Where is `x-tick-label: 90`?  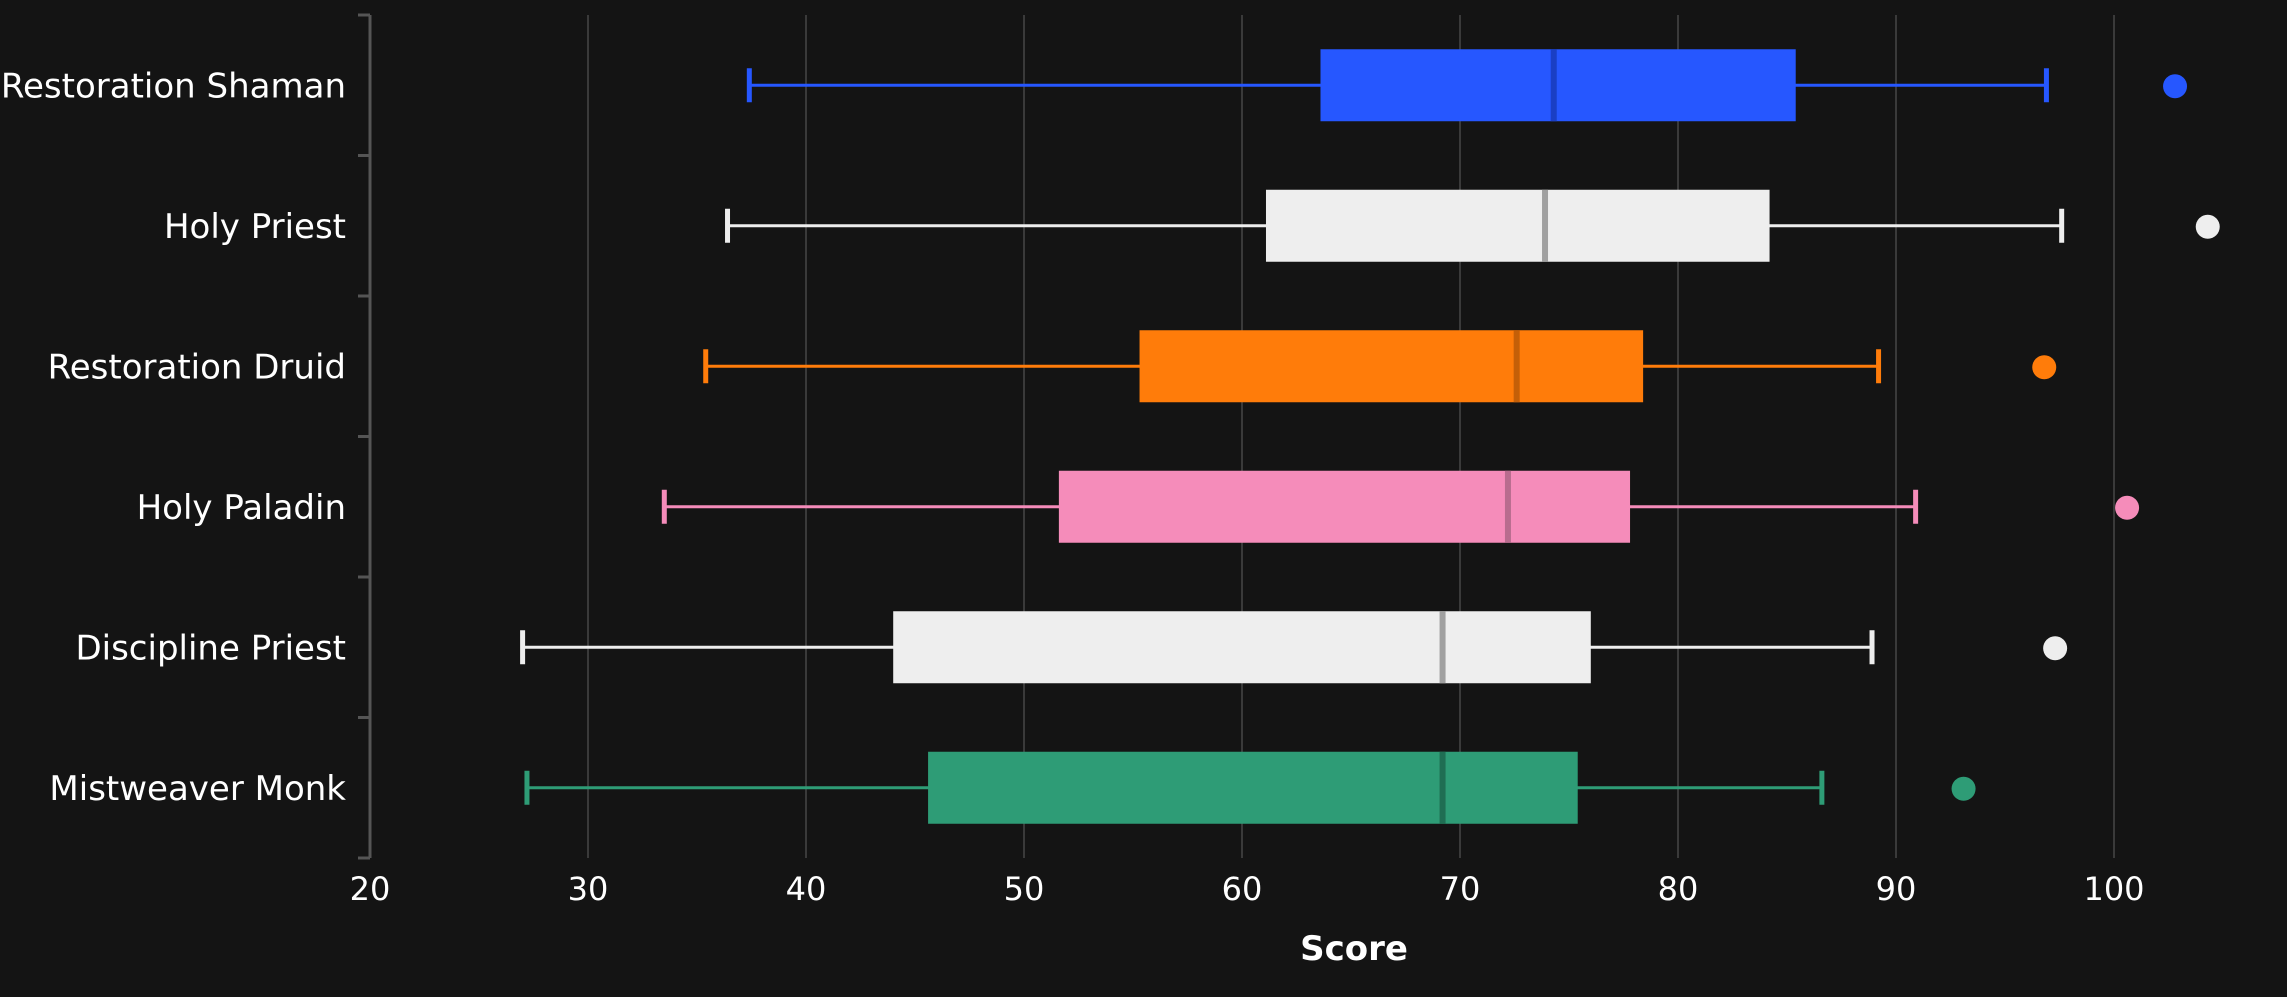
x-tick-label: 90 is located at coordinates (1896, 889).